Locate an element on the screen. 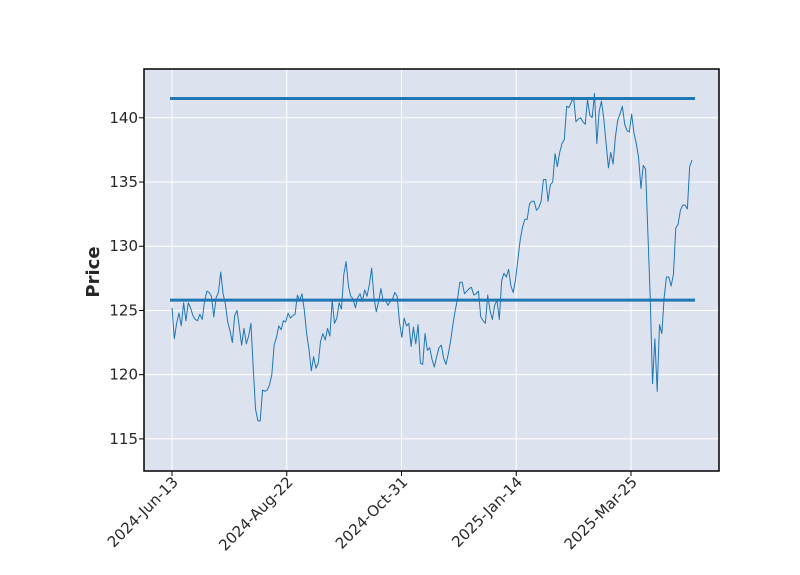  y-tick-label: 115 is located at coordinates (123, 439).